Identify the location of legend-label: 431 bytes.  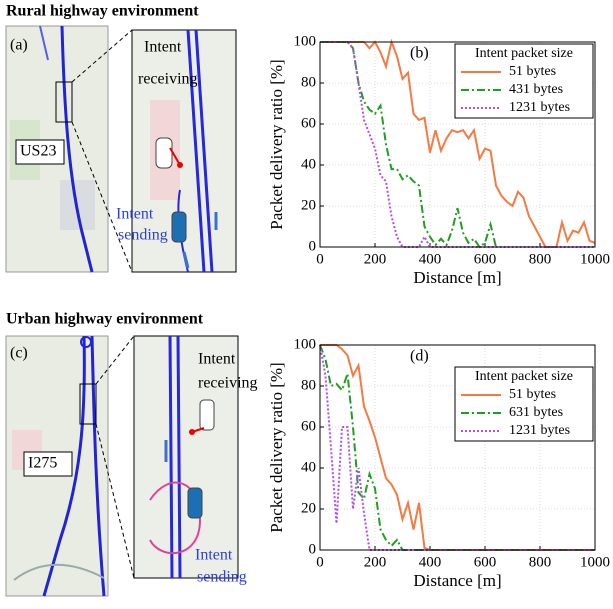
(536, 89).